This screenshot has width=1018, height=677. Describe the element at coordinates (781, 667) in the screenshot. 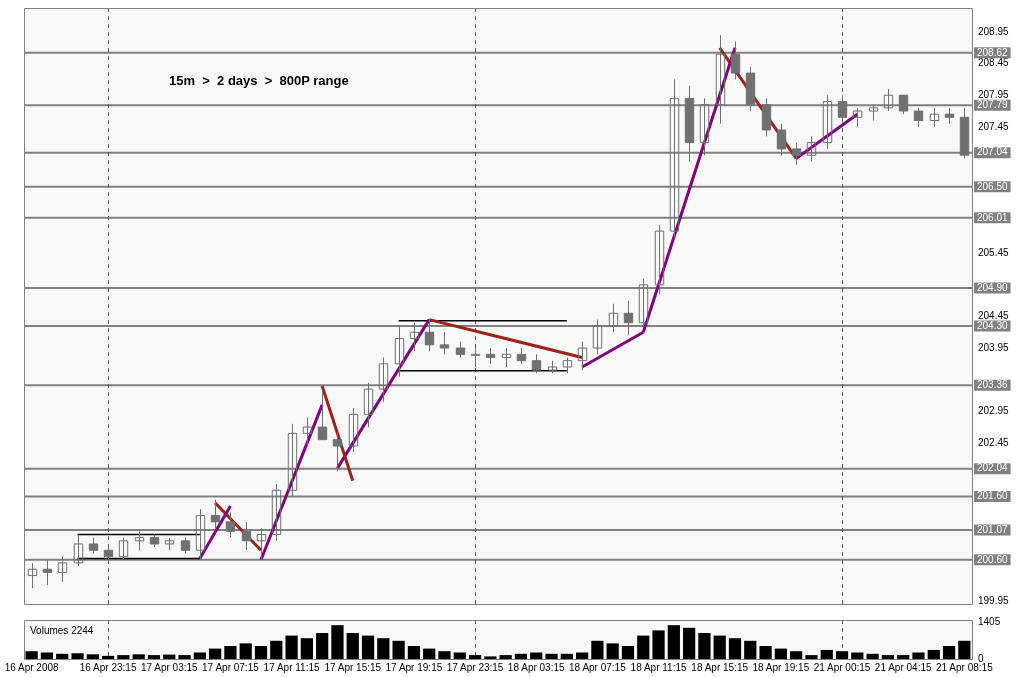

I see `x-tick-label: 18 Apr 19:15` at that location.